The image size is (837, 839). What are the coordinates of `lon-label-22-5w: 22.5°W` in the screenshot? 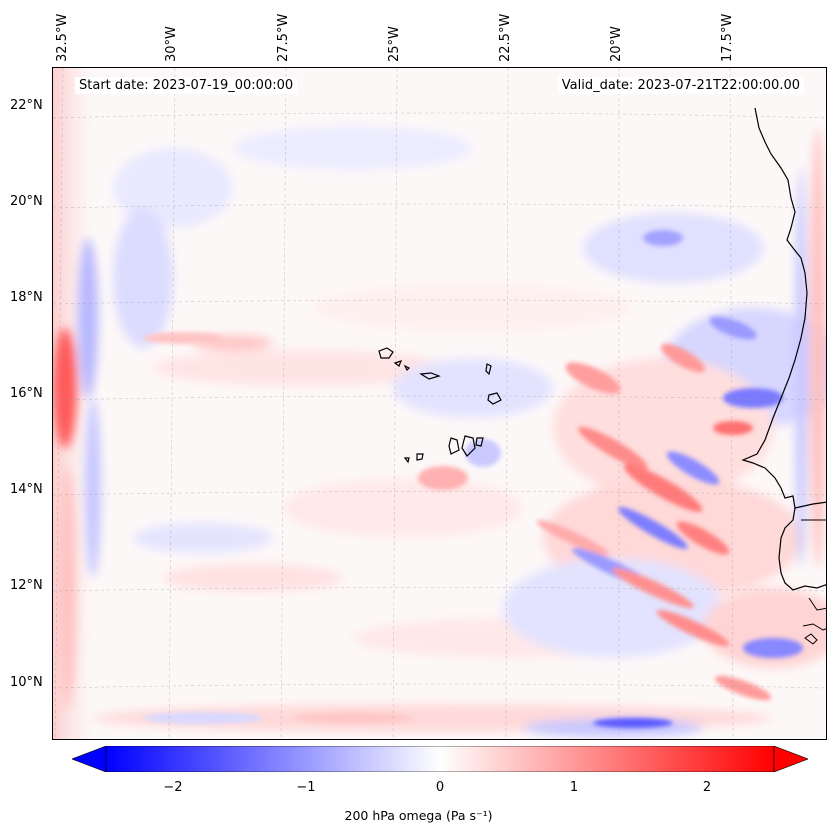 It's located at (505, 37).